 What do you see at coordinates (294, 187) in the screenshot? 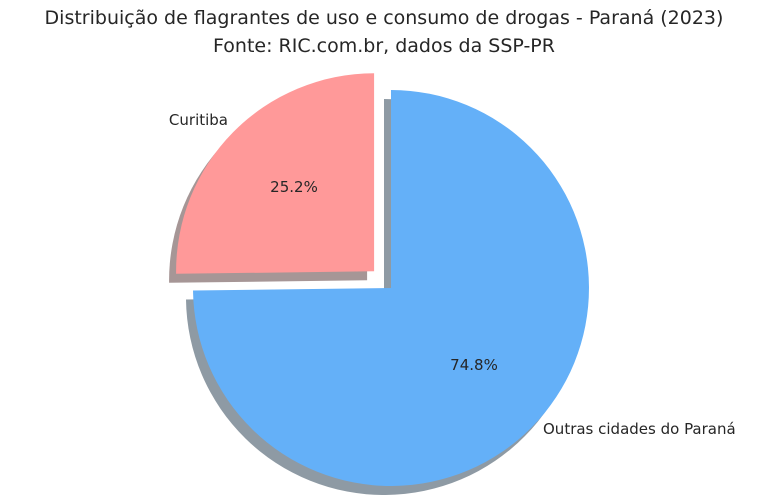
I see `pie-pct-label-curitiba: 25.2%` at bounding box center [294, 187].